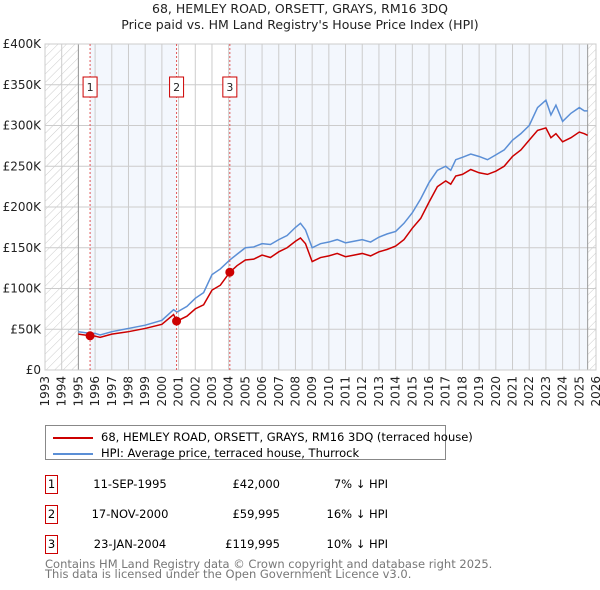  Describe the element at coordinates (357, 514) in the screenshot. I see `transaction-hpi-diff: 16% ↓ HPI` at that location.